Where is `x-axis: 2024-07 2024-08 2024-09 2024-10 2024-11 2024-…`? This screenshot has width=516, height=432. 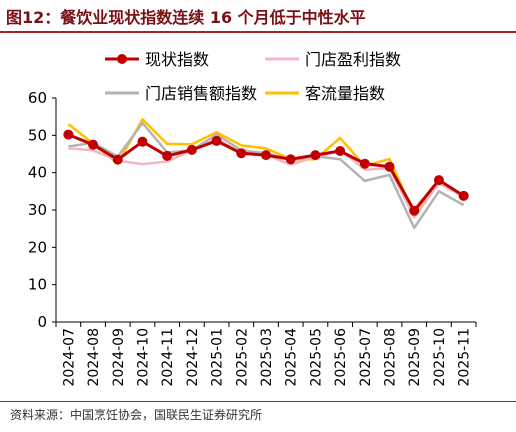 x-axis: 2024-07 2024-08 2024-09 2024-10 2024-11 2024-… is located at coordinates (266, 354).